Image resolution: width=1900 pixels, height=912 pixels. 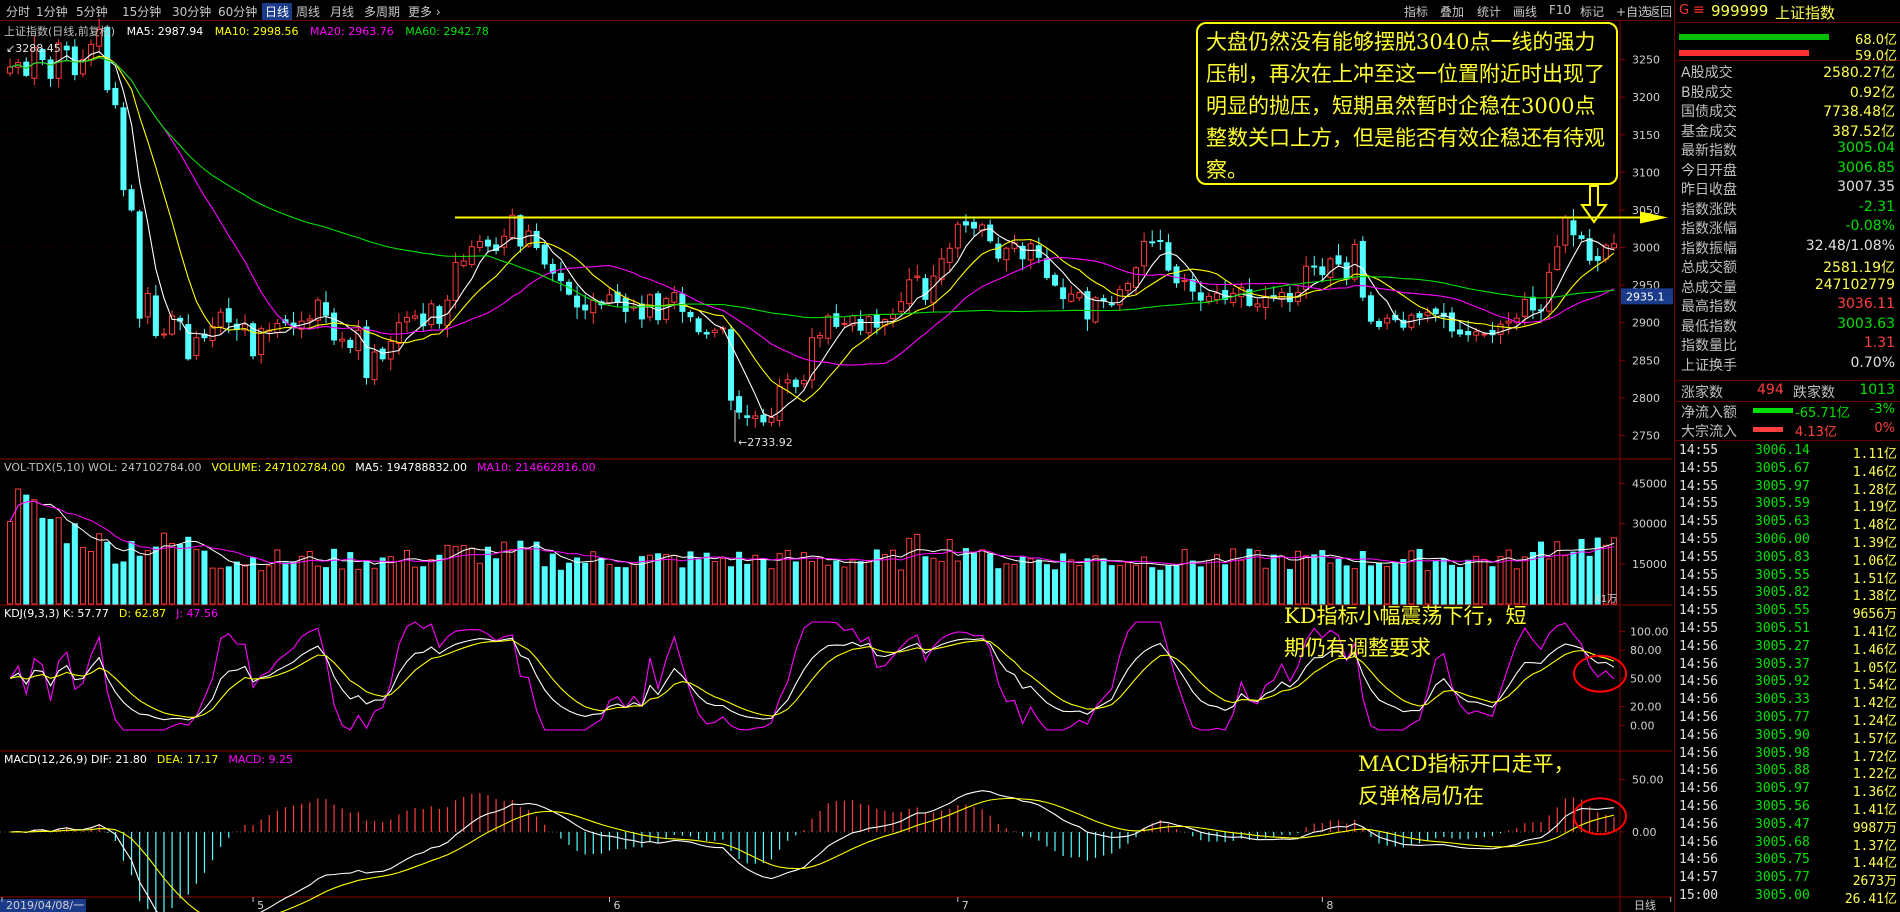 What do you see at coordinates (18, 12) in the screenshot?
I see `tab-0: 分时` at bounding box center [18, 12].